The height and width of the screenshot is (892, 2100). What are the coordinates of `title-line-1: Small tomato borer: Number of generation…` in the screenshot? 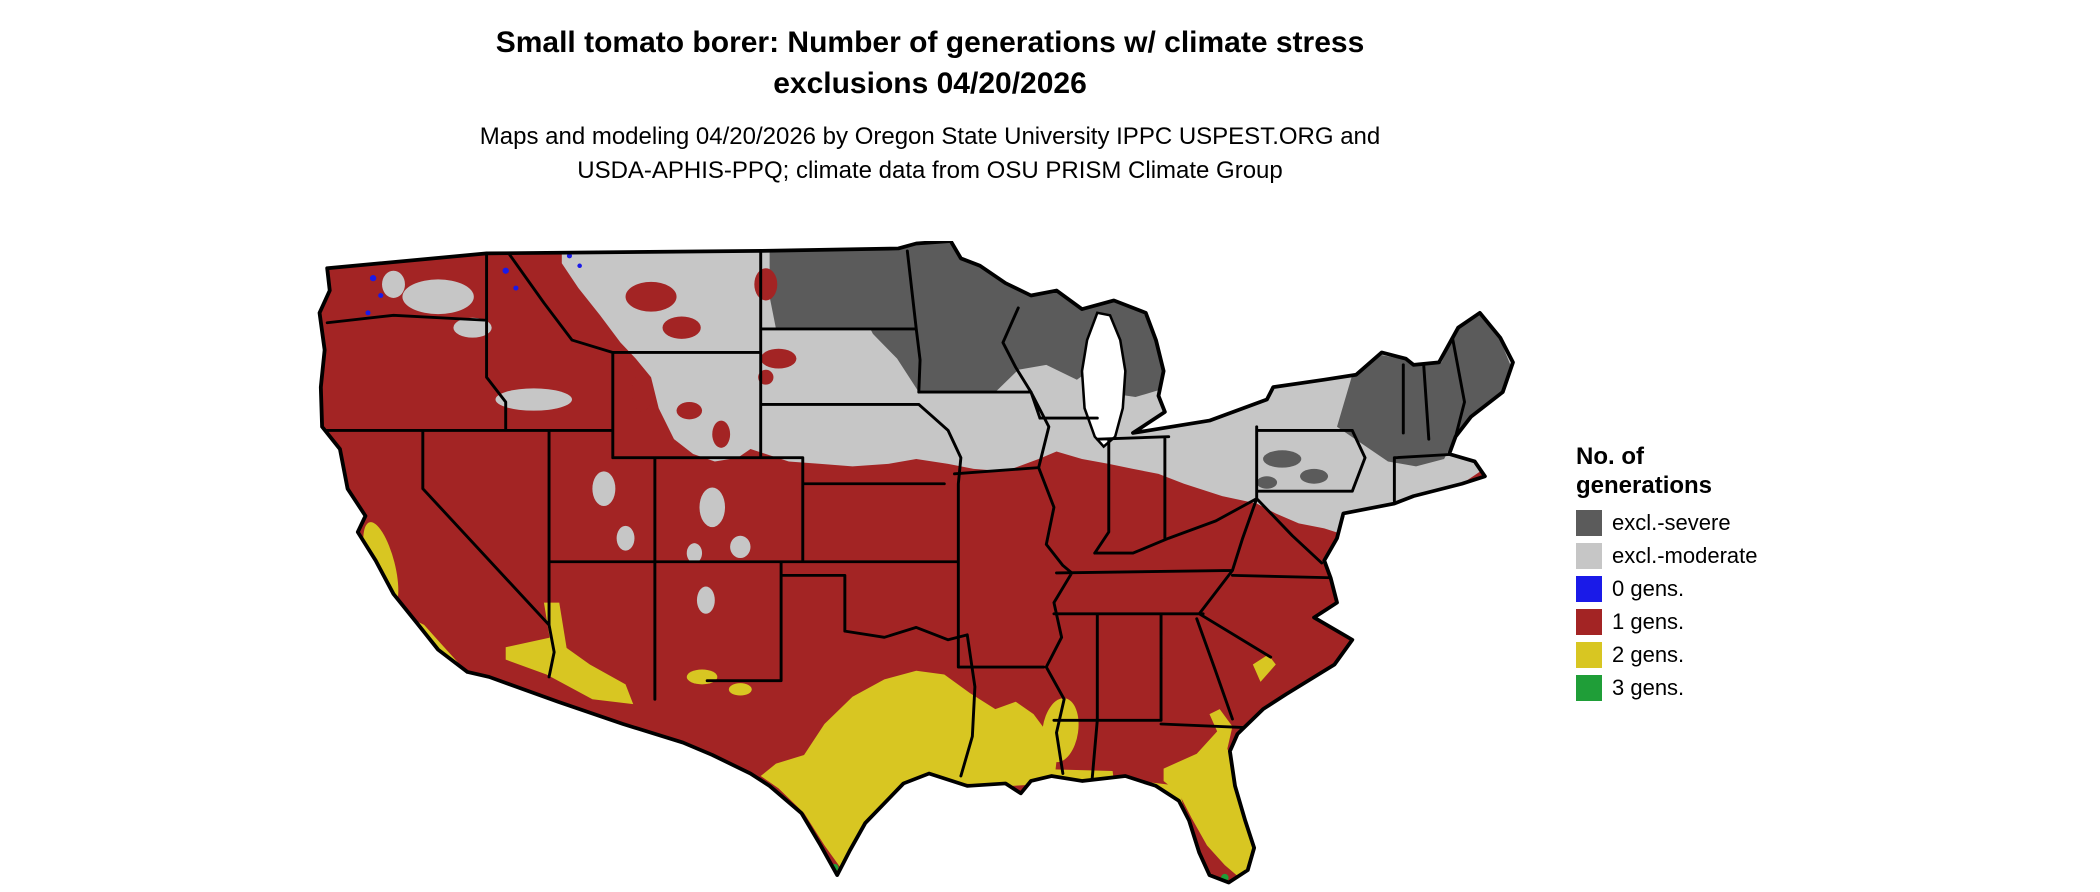 It's located at (930, 42).